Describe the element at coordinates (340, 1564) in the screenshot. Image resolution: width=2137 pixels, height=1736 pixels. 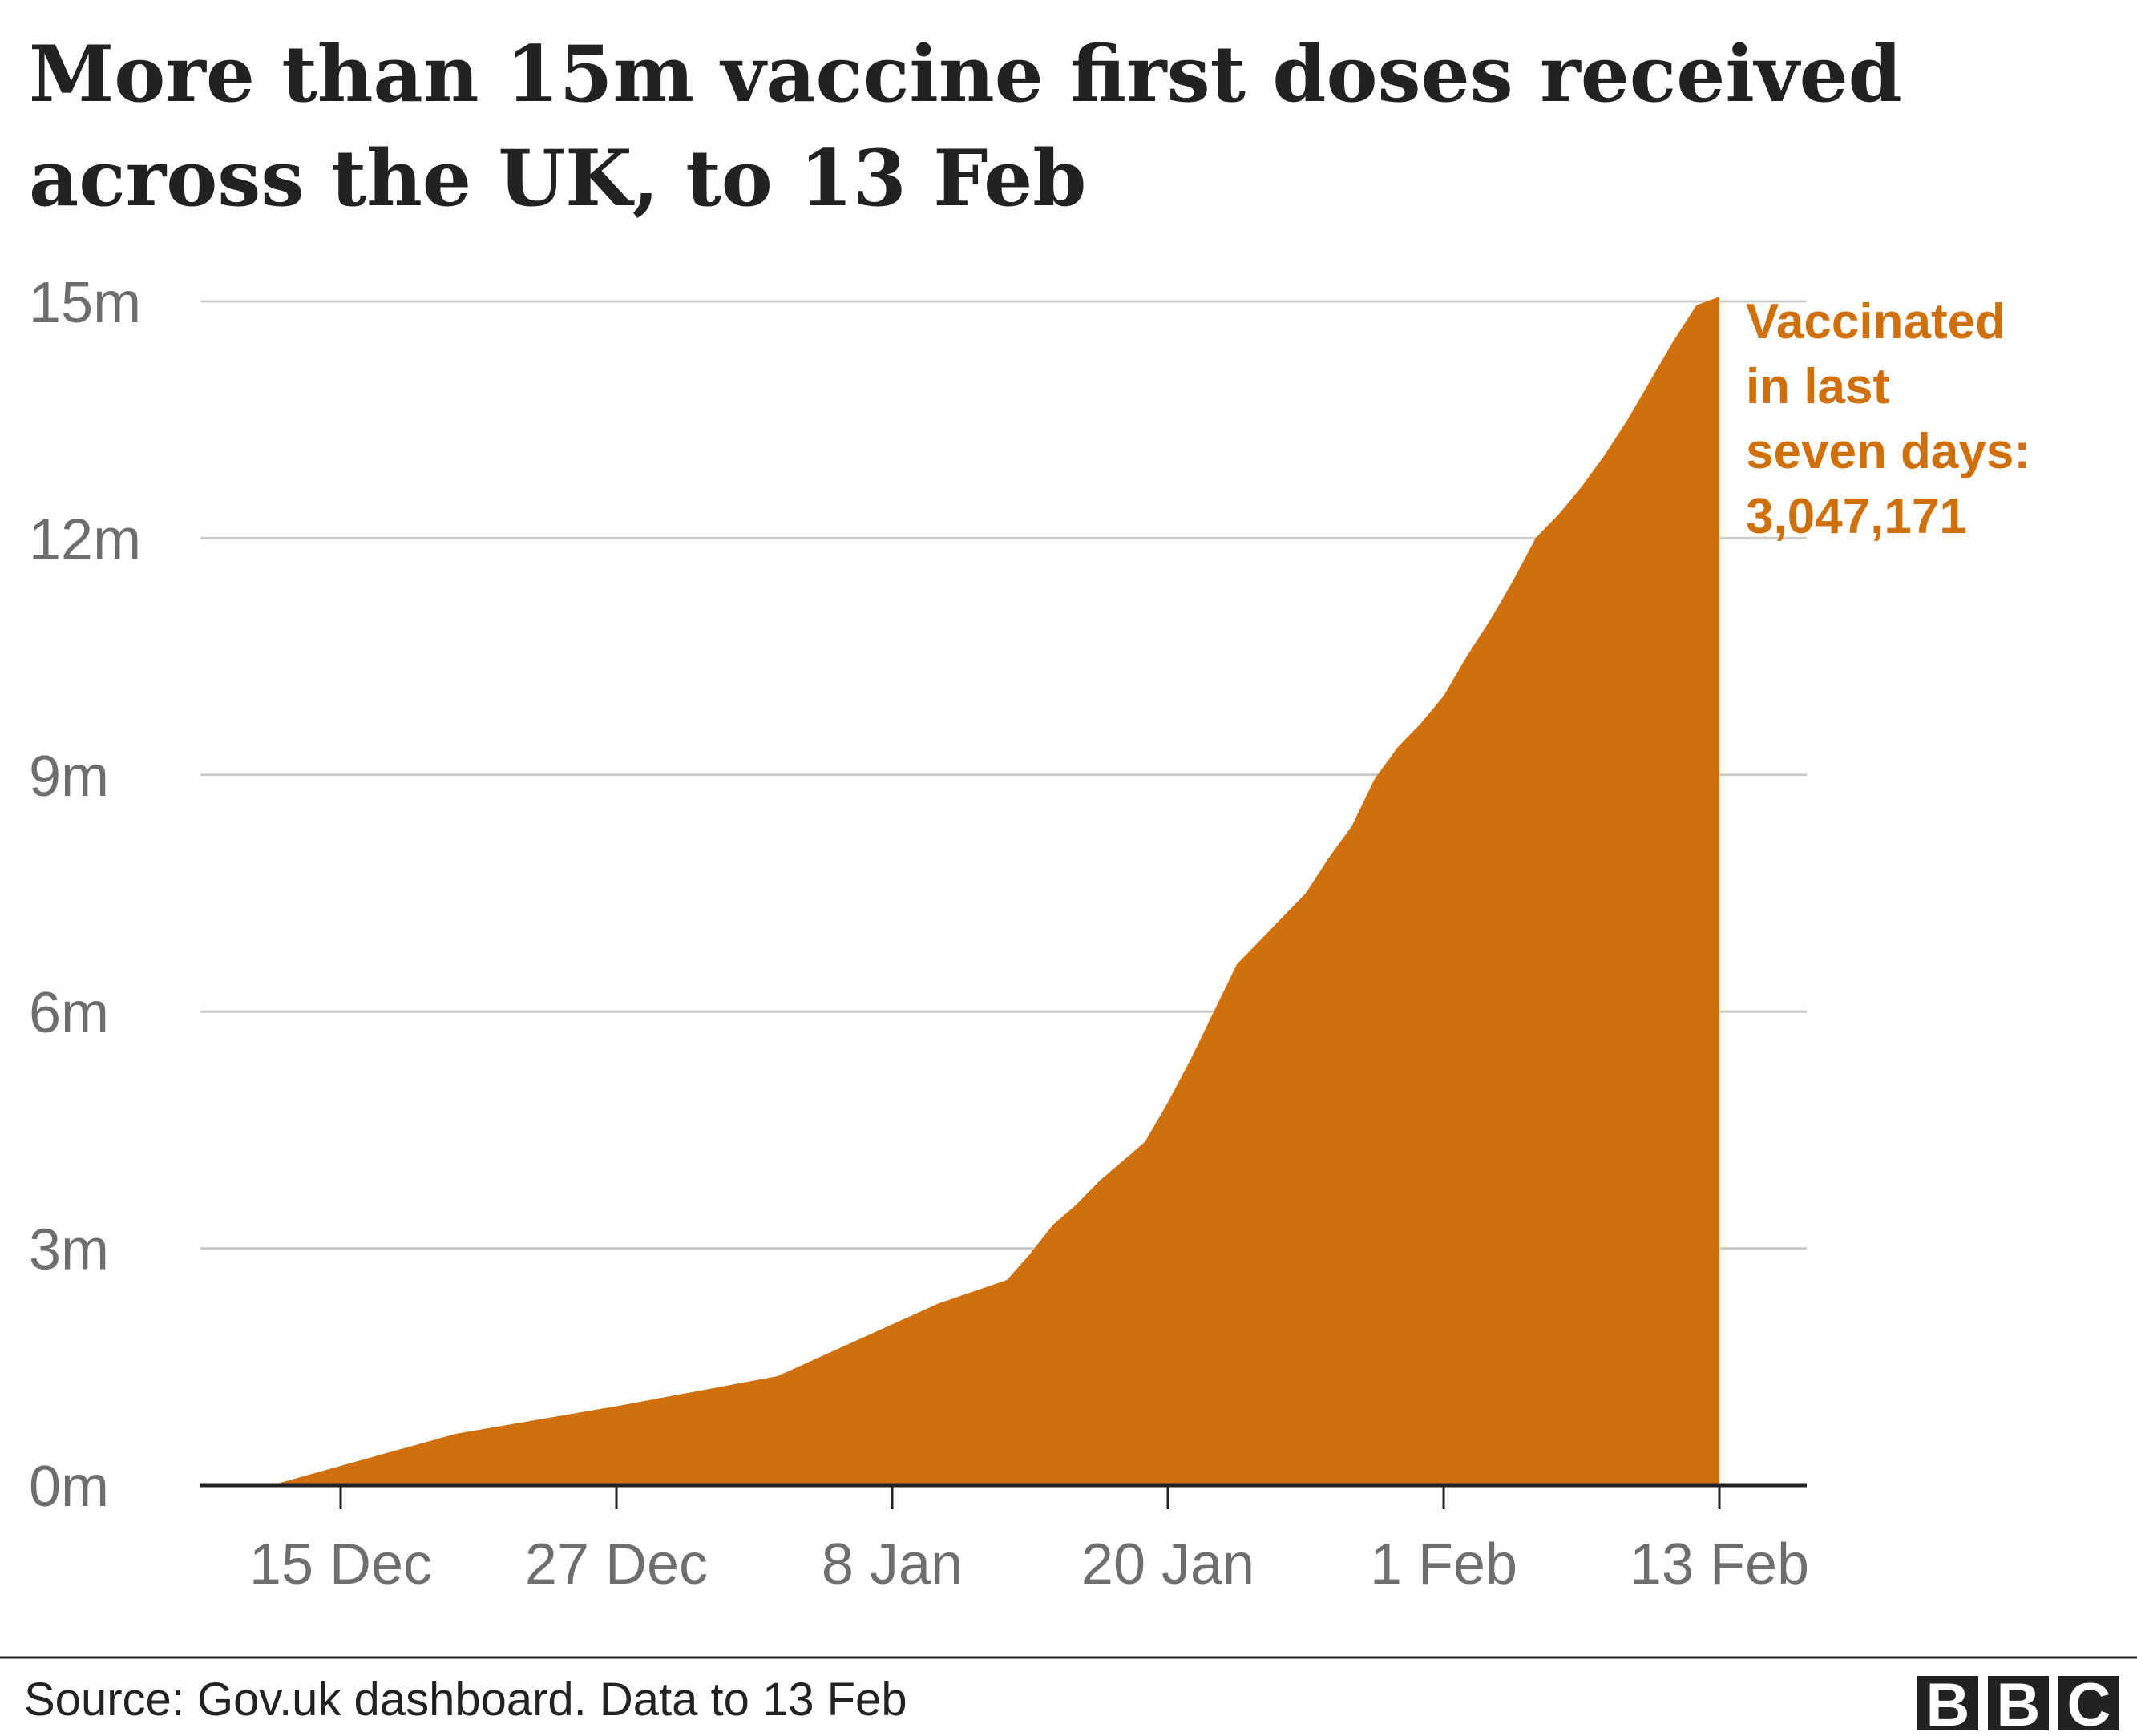
I see `x-tick-label: 15 Dec` at that location.